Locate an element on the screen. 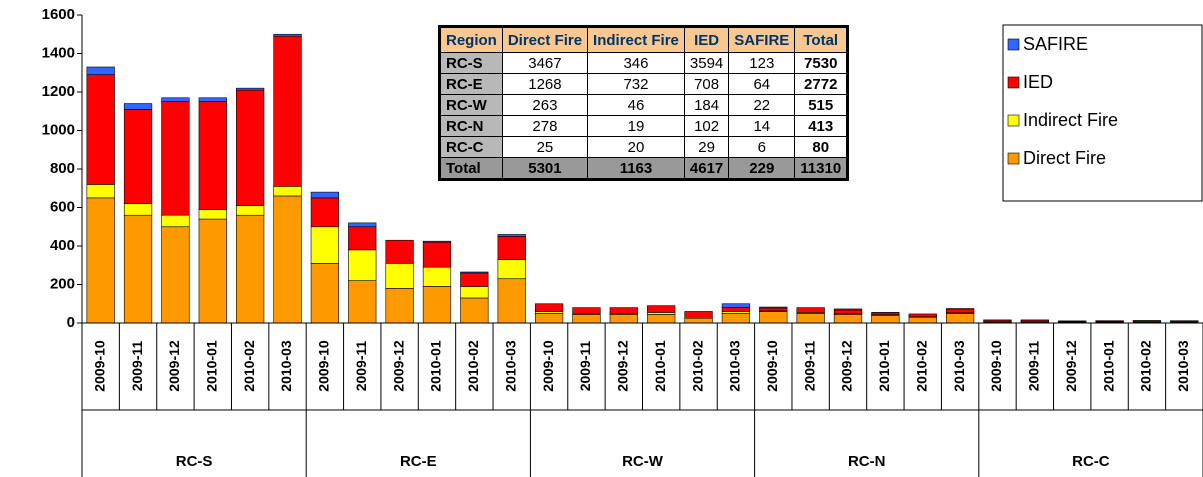 The width and height of the screenshot is (1203, 477). table-cell: 278 is located at coordinates (545, 126).